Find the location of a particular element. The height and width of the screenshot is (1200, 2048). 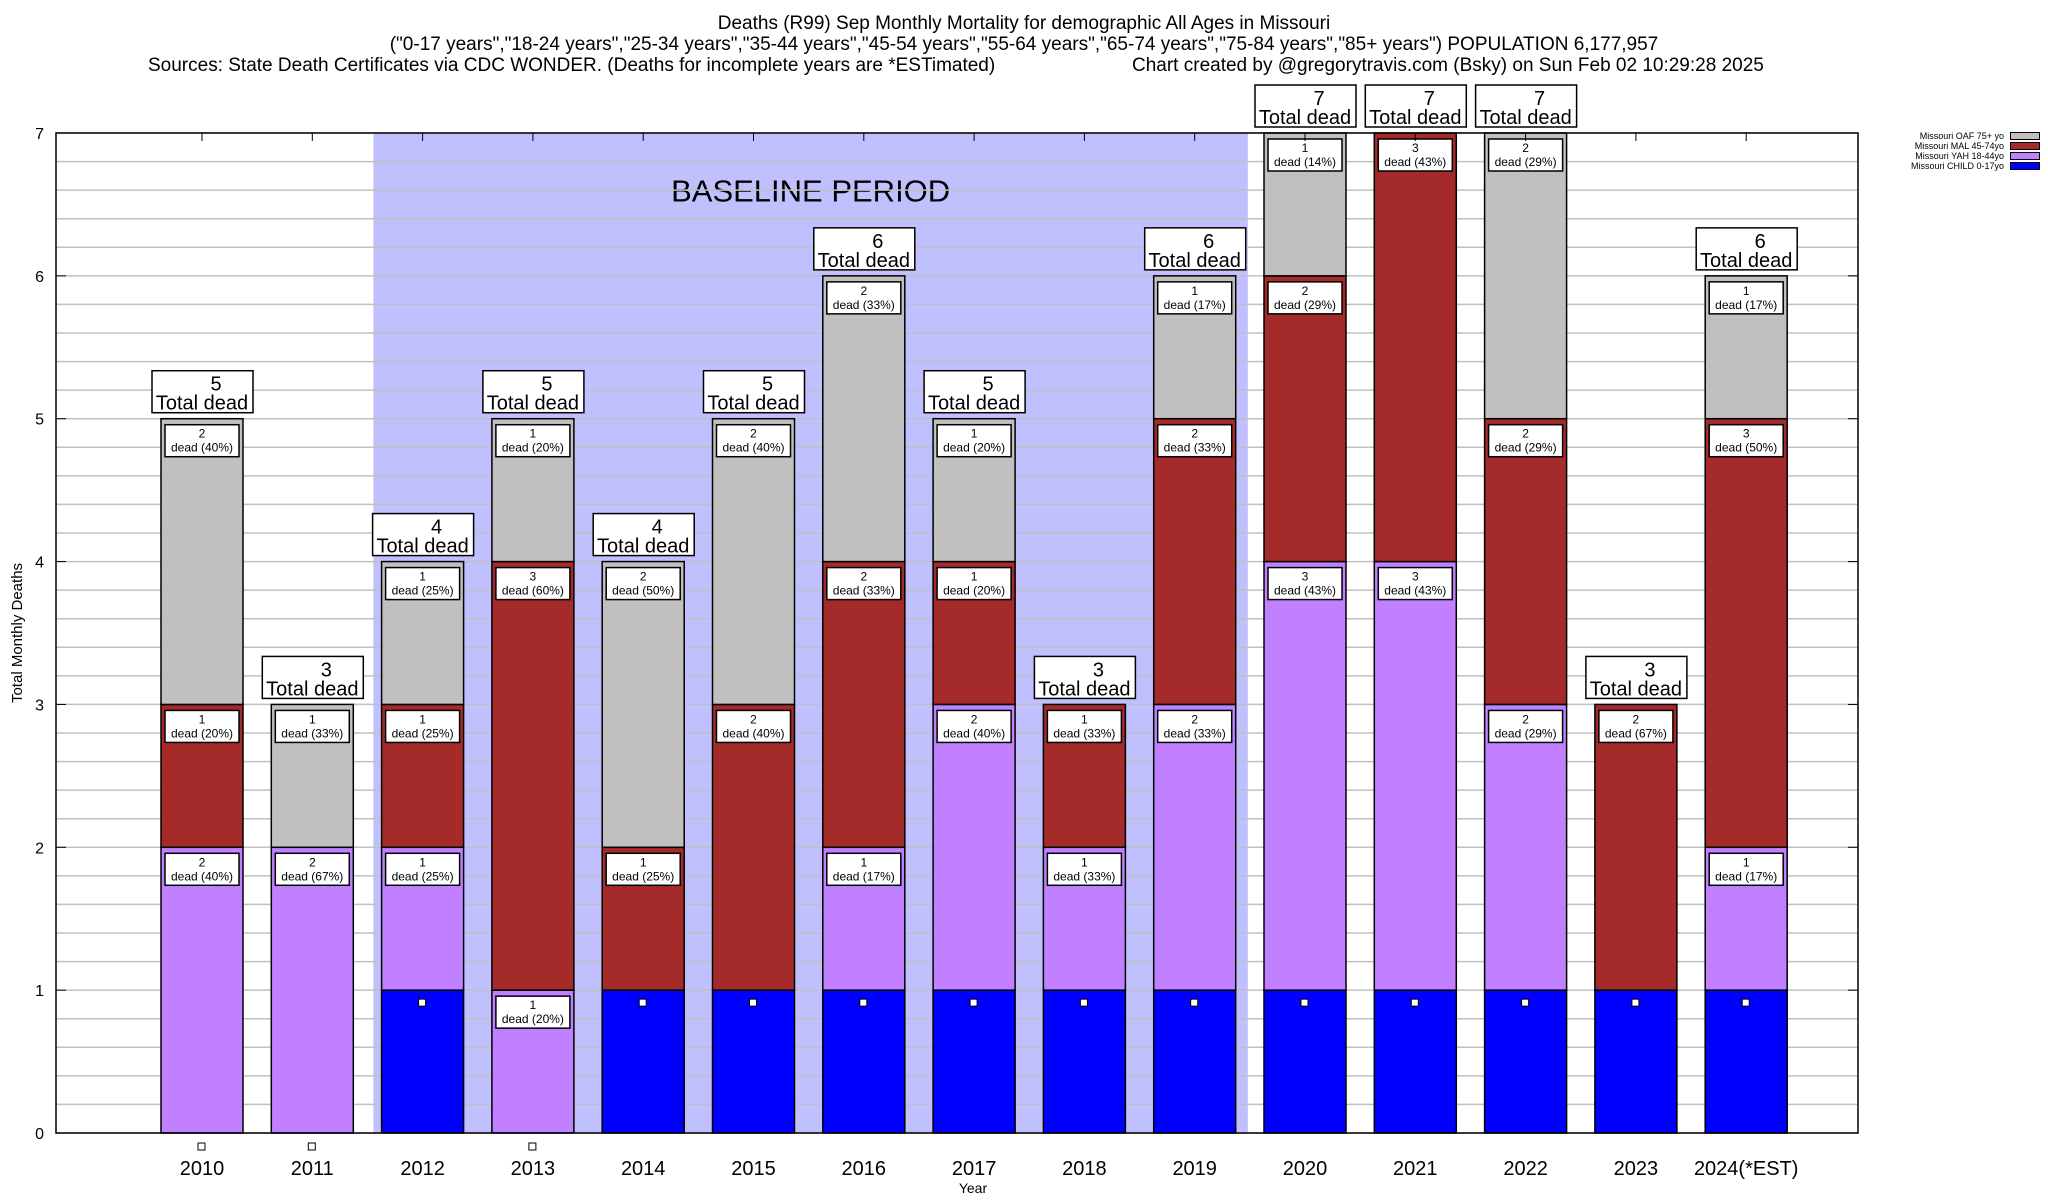

total-label-count: 6 is located at coordinates (1760, 242).